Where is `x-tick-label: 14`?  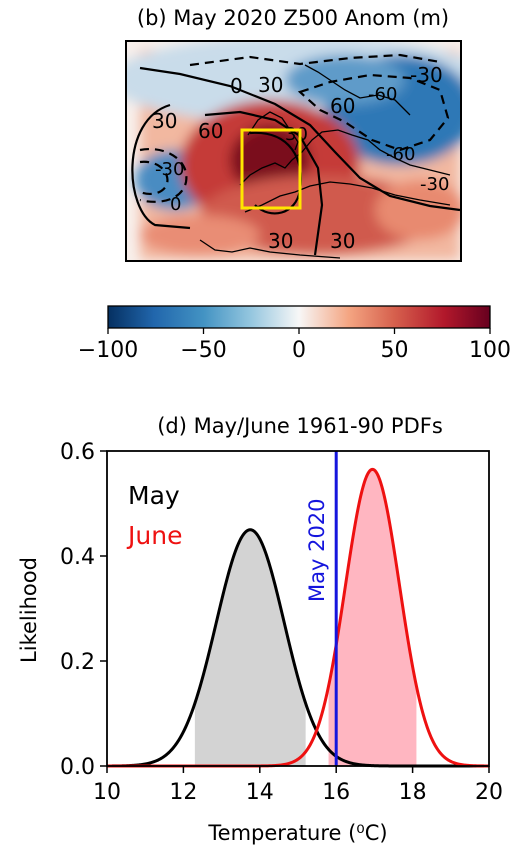 x-tick-label: 14 is located at coordinates (260, 792).